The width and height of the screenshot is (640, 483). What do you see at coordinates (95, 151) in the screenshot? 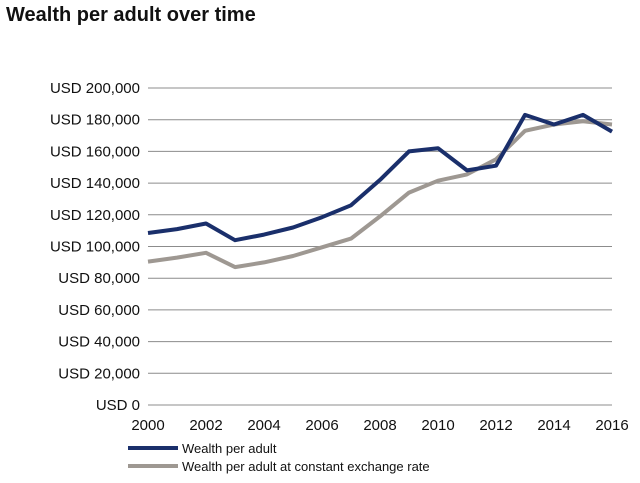
I see `y-tick-label: USD 160,000` at bounding box center [95, 151].